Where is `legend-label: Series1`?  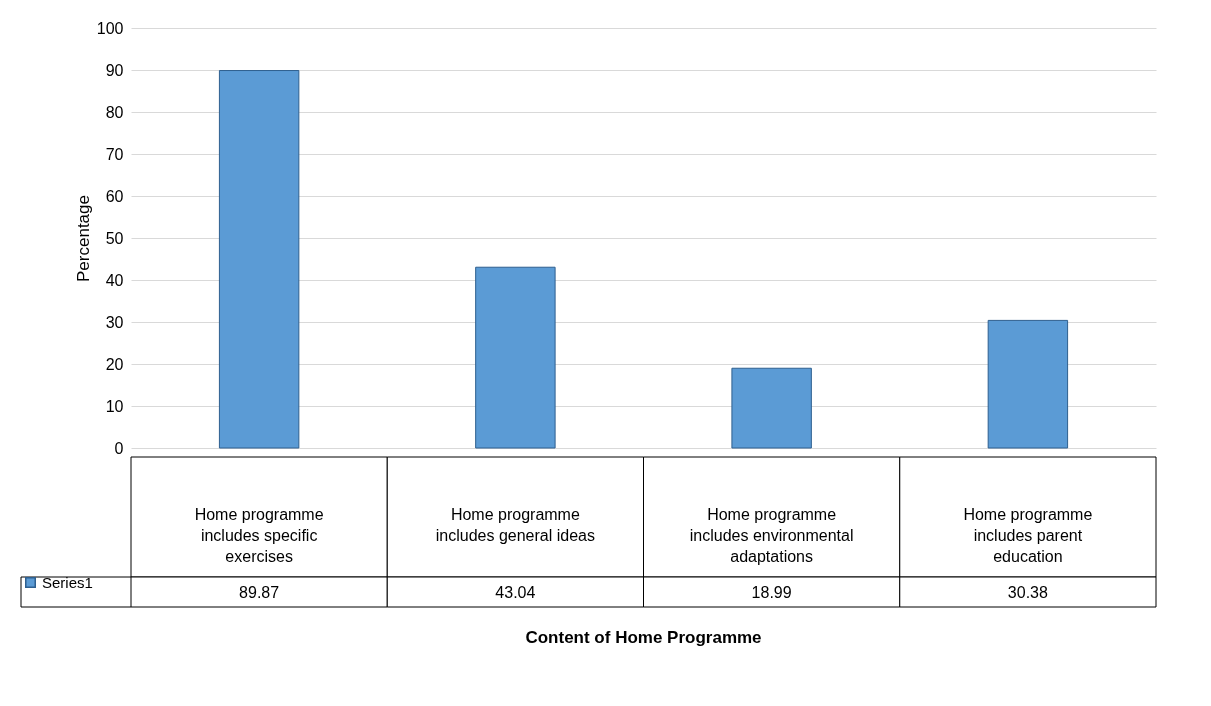 legend-label: Series1 is located at coordinates (67, 582).